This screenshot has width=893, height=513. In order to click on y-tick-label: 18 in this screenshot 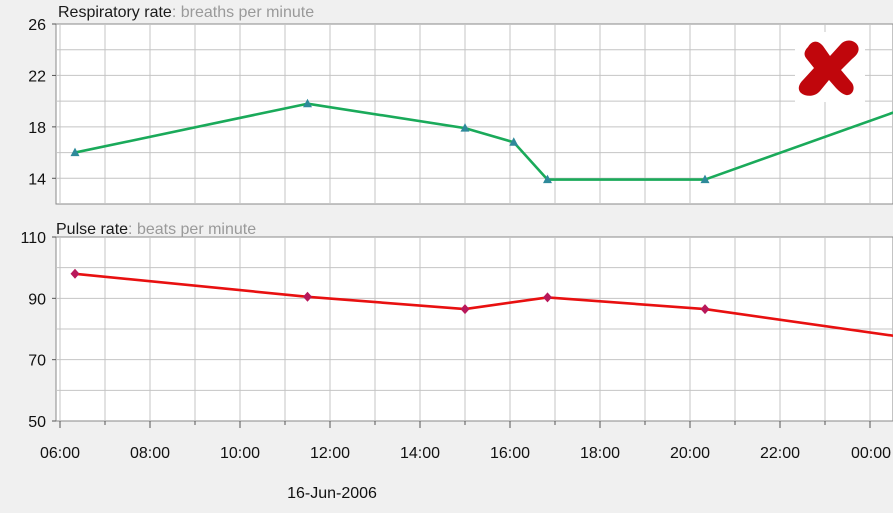, I will do `click(37, 128)`.